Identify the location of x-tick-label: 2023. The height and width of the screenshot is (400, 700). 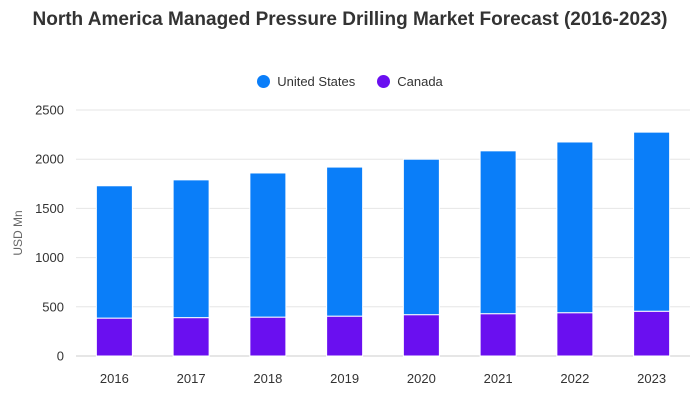
(651, 378).